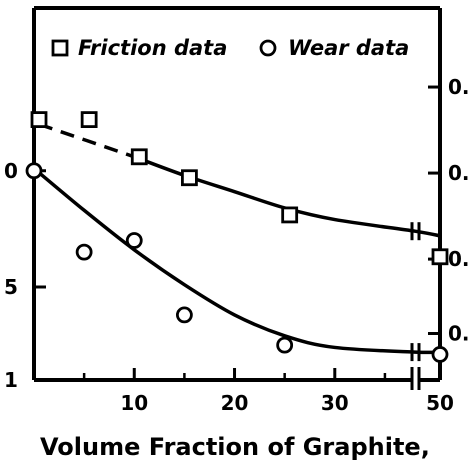 The width and height of the screenshot is (474, 474). I want to click on x-tick-label: 30, so click(335, 403).